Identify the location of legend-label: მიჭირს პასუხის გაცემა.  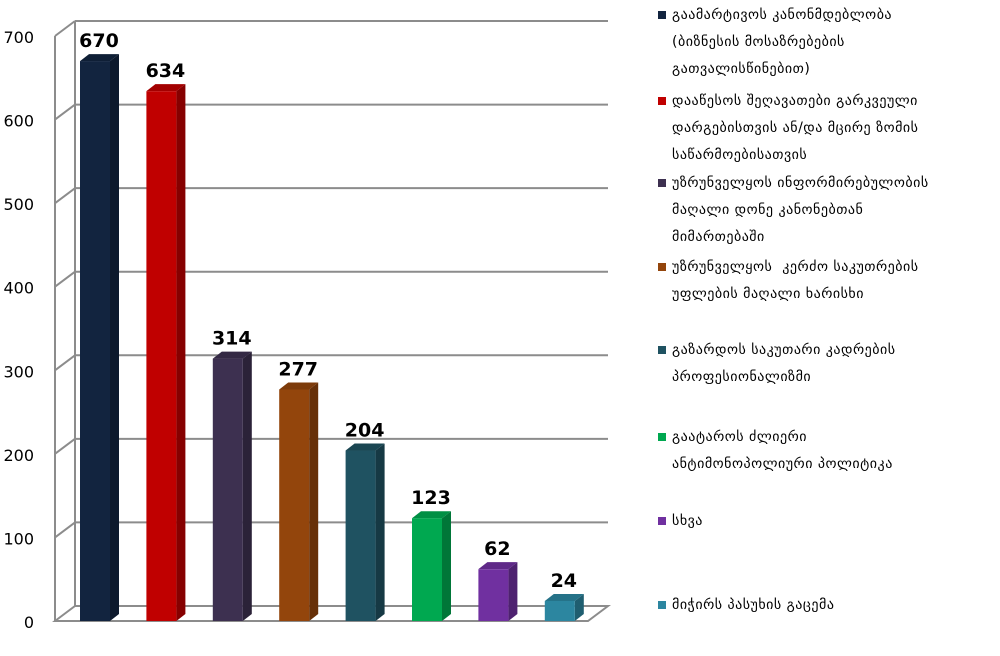
(835, 605).